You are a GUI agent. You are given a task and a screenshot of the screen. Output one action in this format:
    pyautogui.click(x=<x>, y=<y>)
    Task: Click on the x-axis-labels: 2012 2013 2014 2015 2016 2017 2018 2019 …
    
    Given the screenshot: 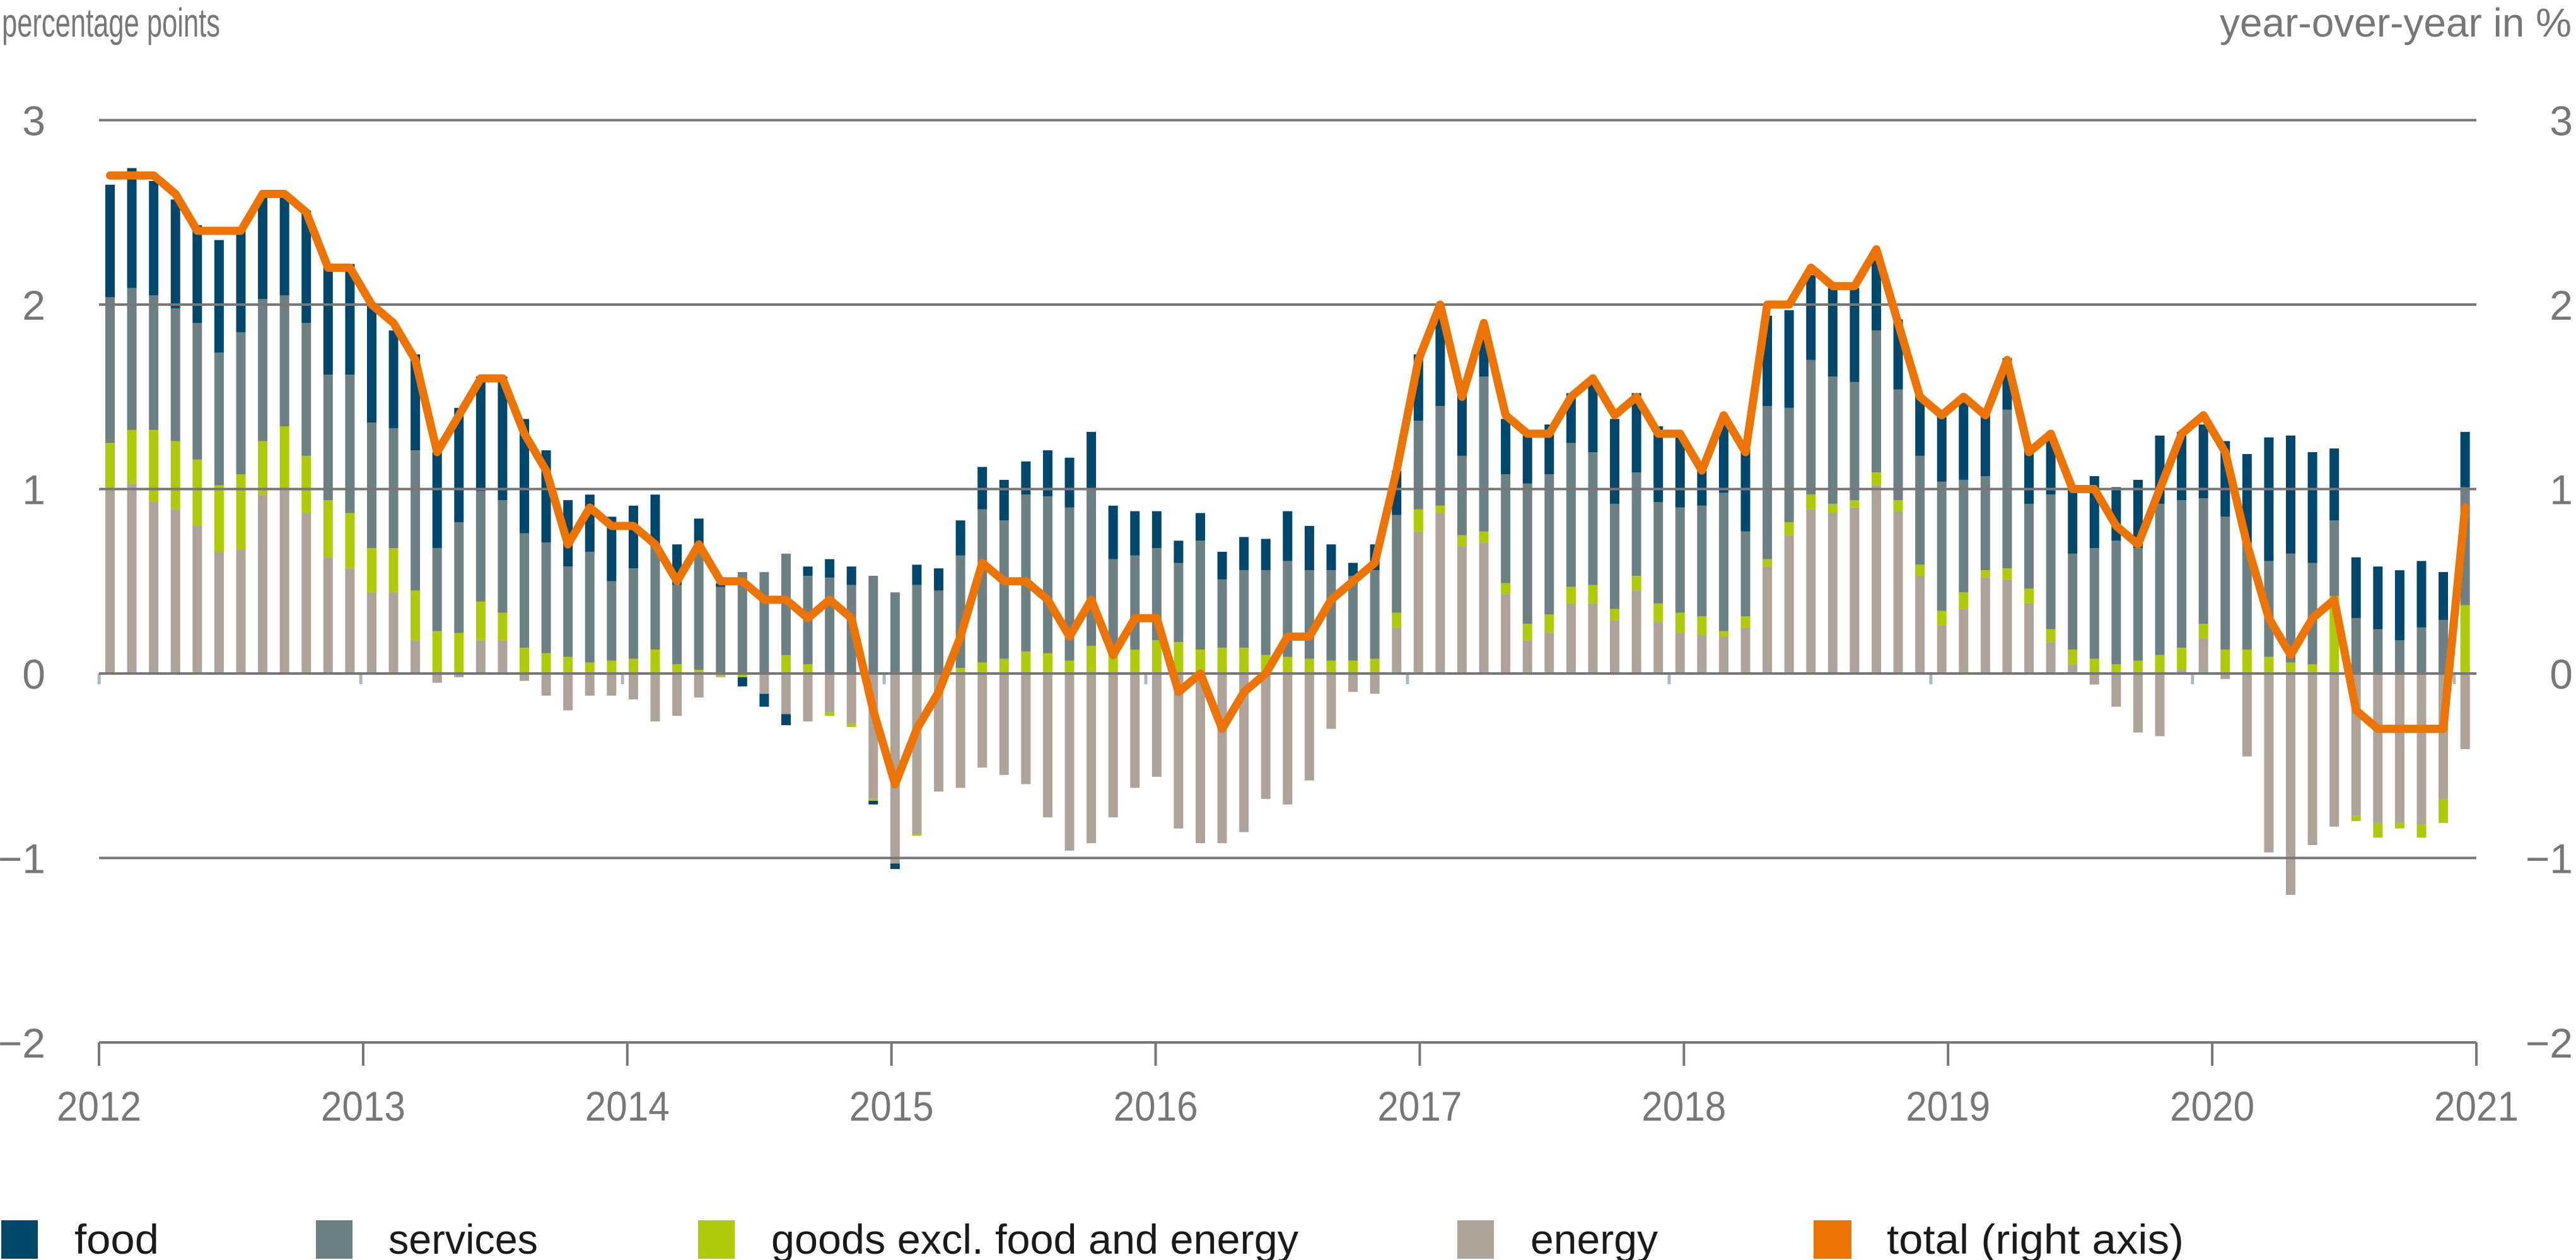 What is the action you would take?
    pyautogui.click(x=1288, y=1106)
    